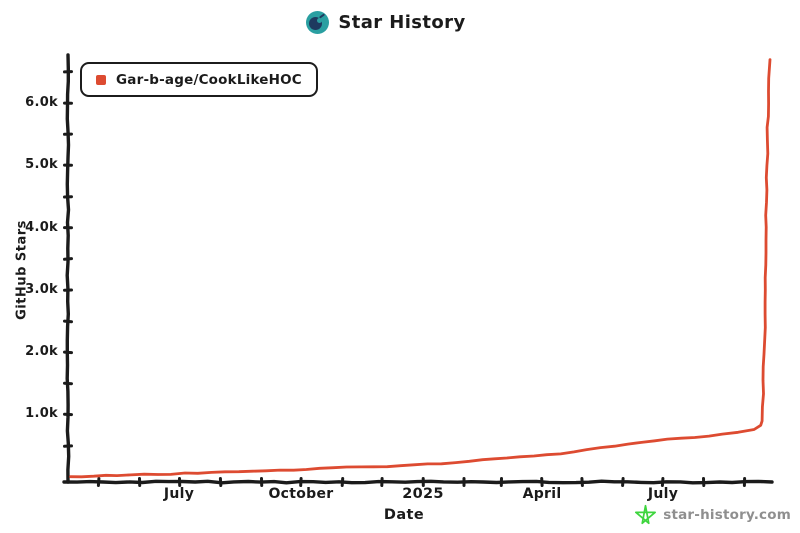 This screenshot has width=800, height=533. I want to click on watermark-link: star-history.com, so click(713, 514).